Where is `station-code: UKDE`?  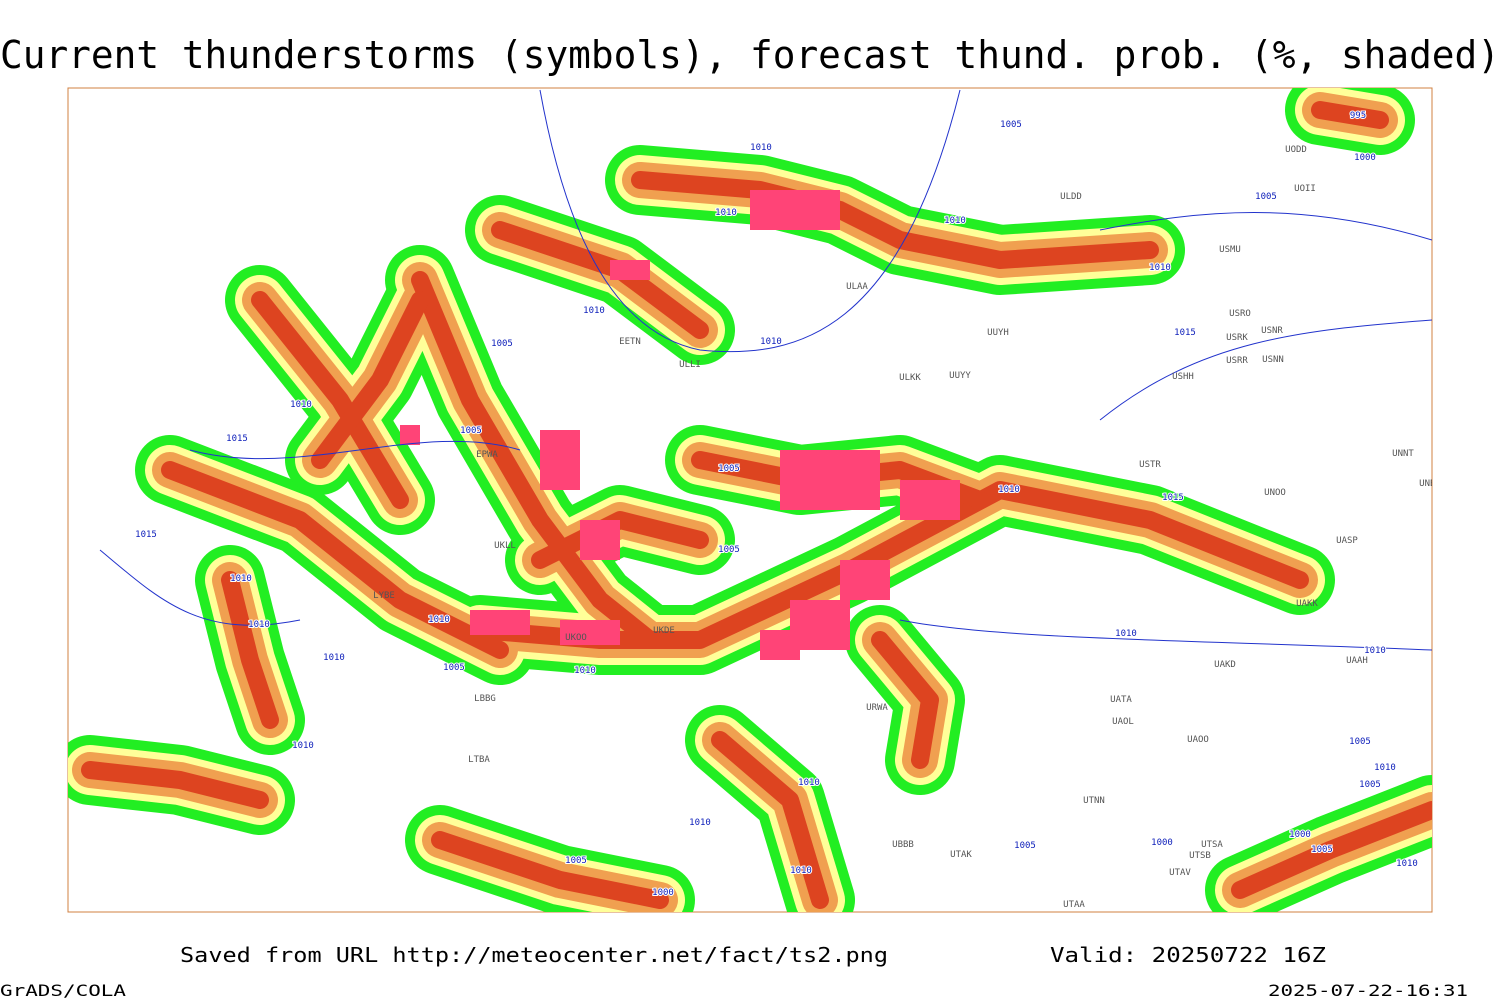
station-code: UKDE is located at coordinates (664, 631).